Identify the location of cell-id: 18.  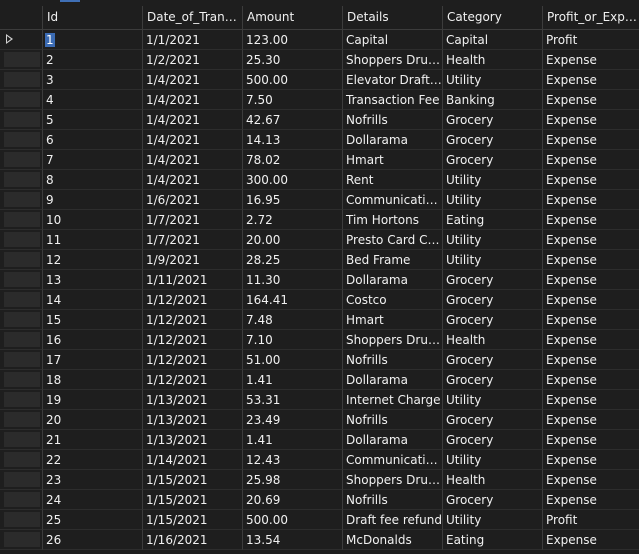
(93, 380).